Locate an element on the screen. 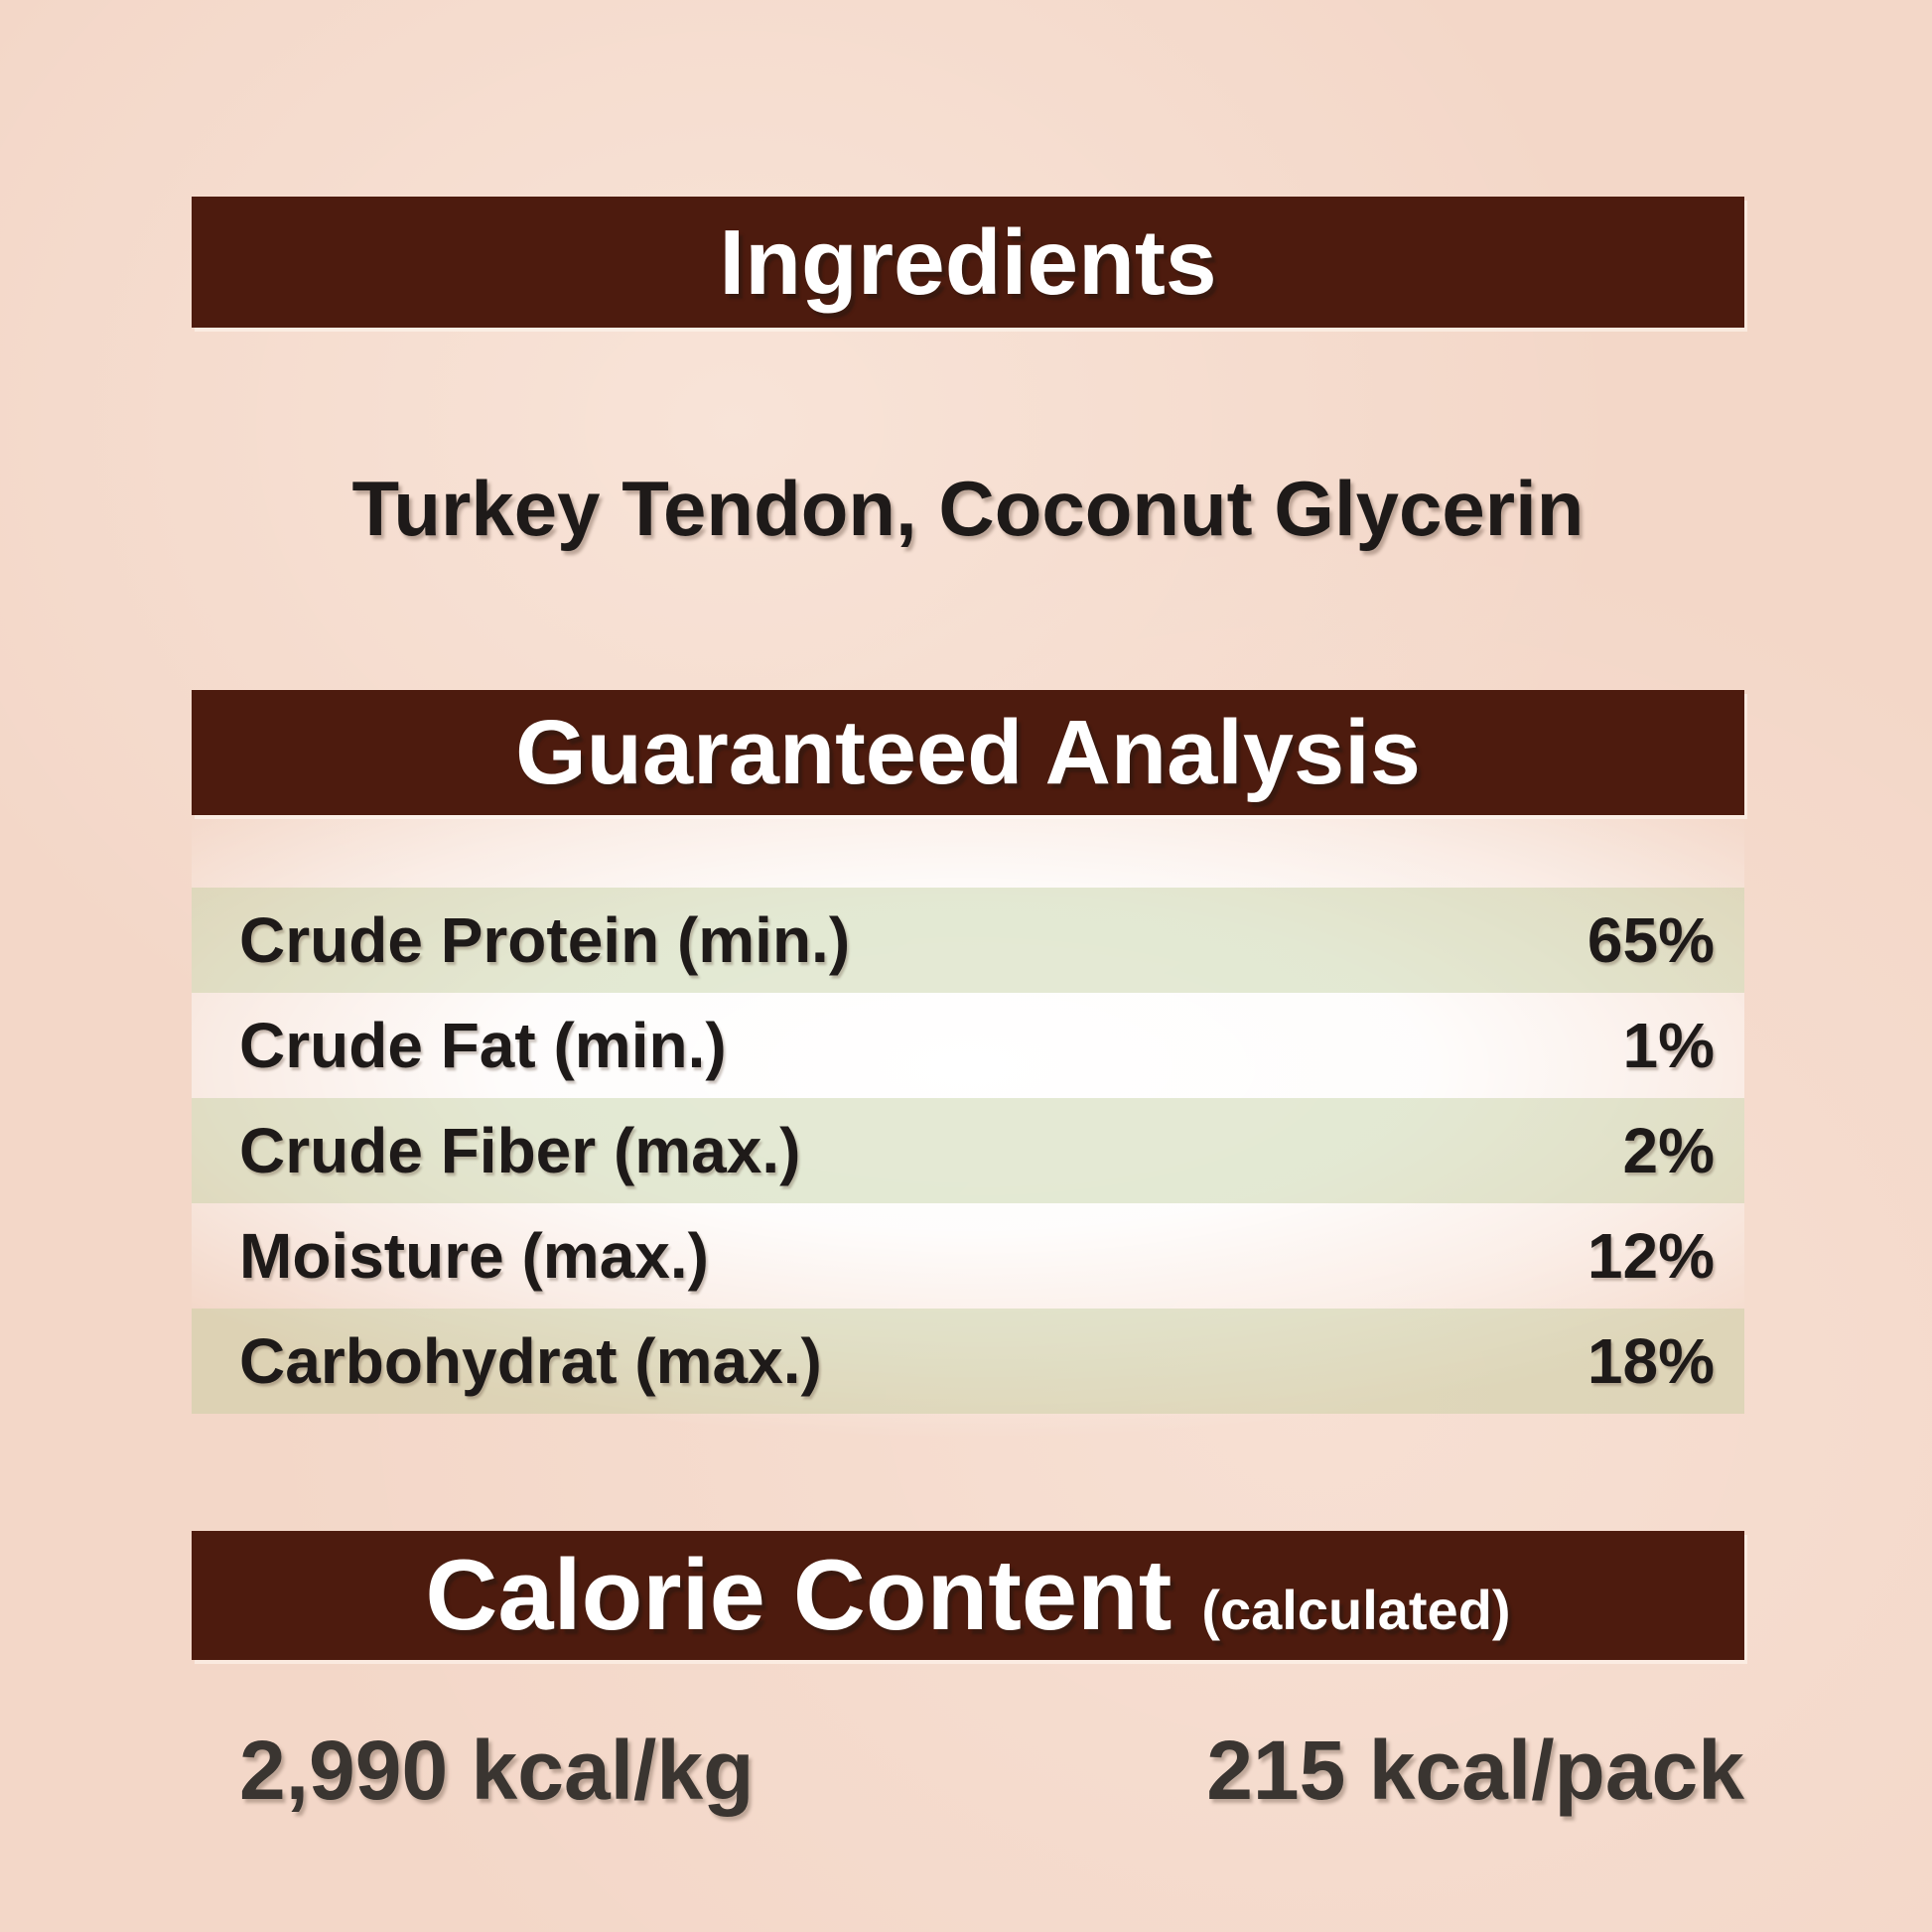 The height and width of the screenshot is (1932, 1932). analysis-row-carbohydrate: Carbohydrat (max.) 18% is located at coordinates (968, 1361).